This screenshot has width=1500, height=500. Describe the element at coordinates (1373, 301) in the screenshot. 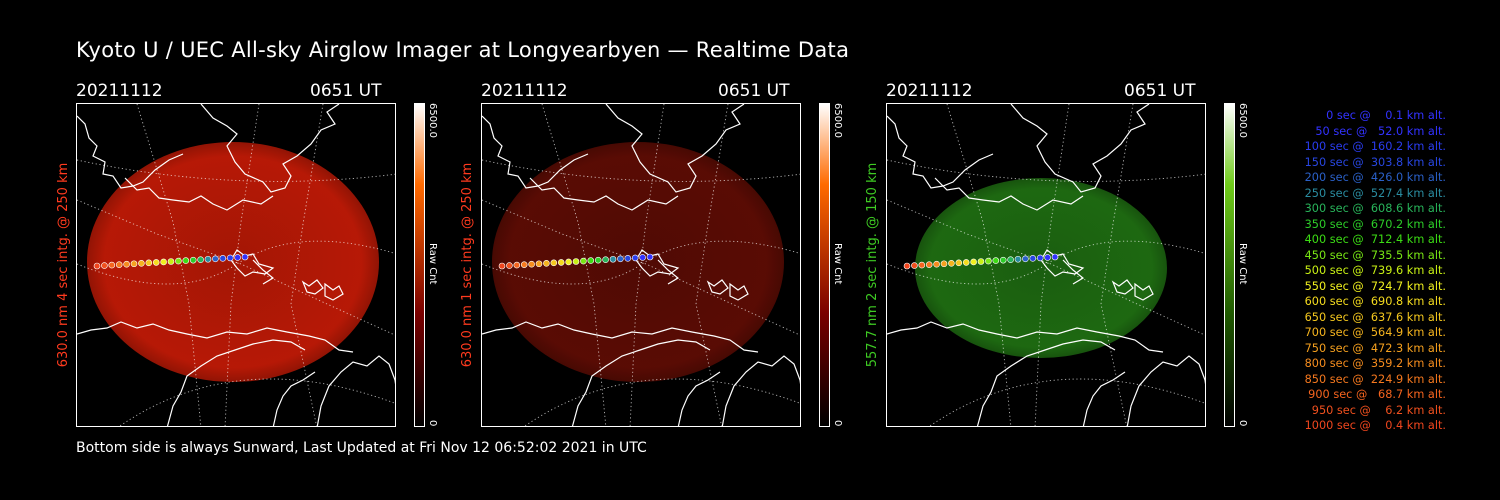

I see `legend-entry: 600 sec @ 690.8 km alt.` at that location.